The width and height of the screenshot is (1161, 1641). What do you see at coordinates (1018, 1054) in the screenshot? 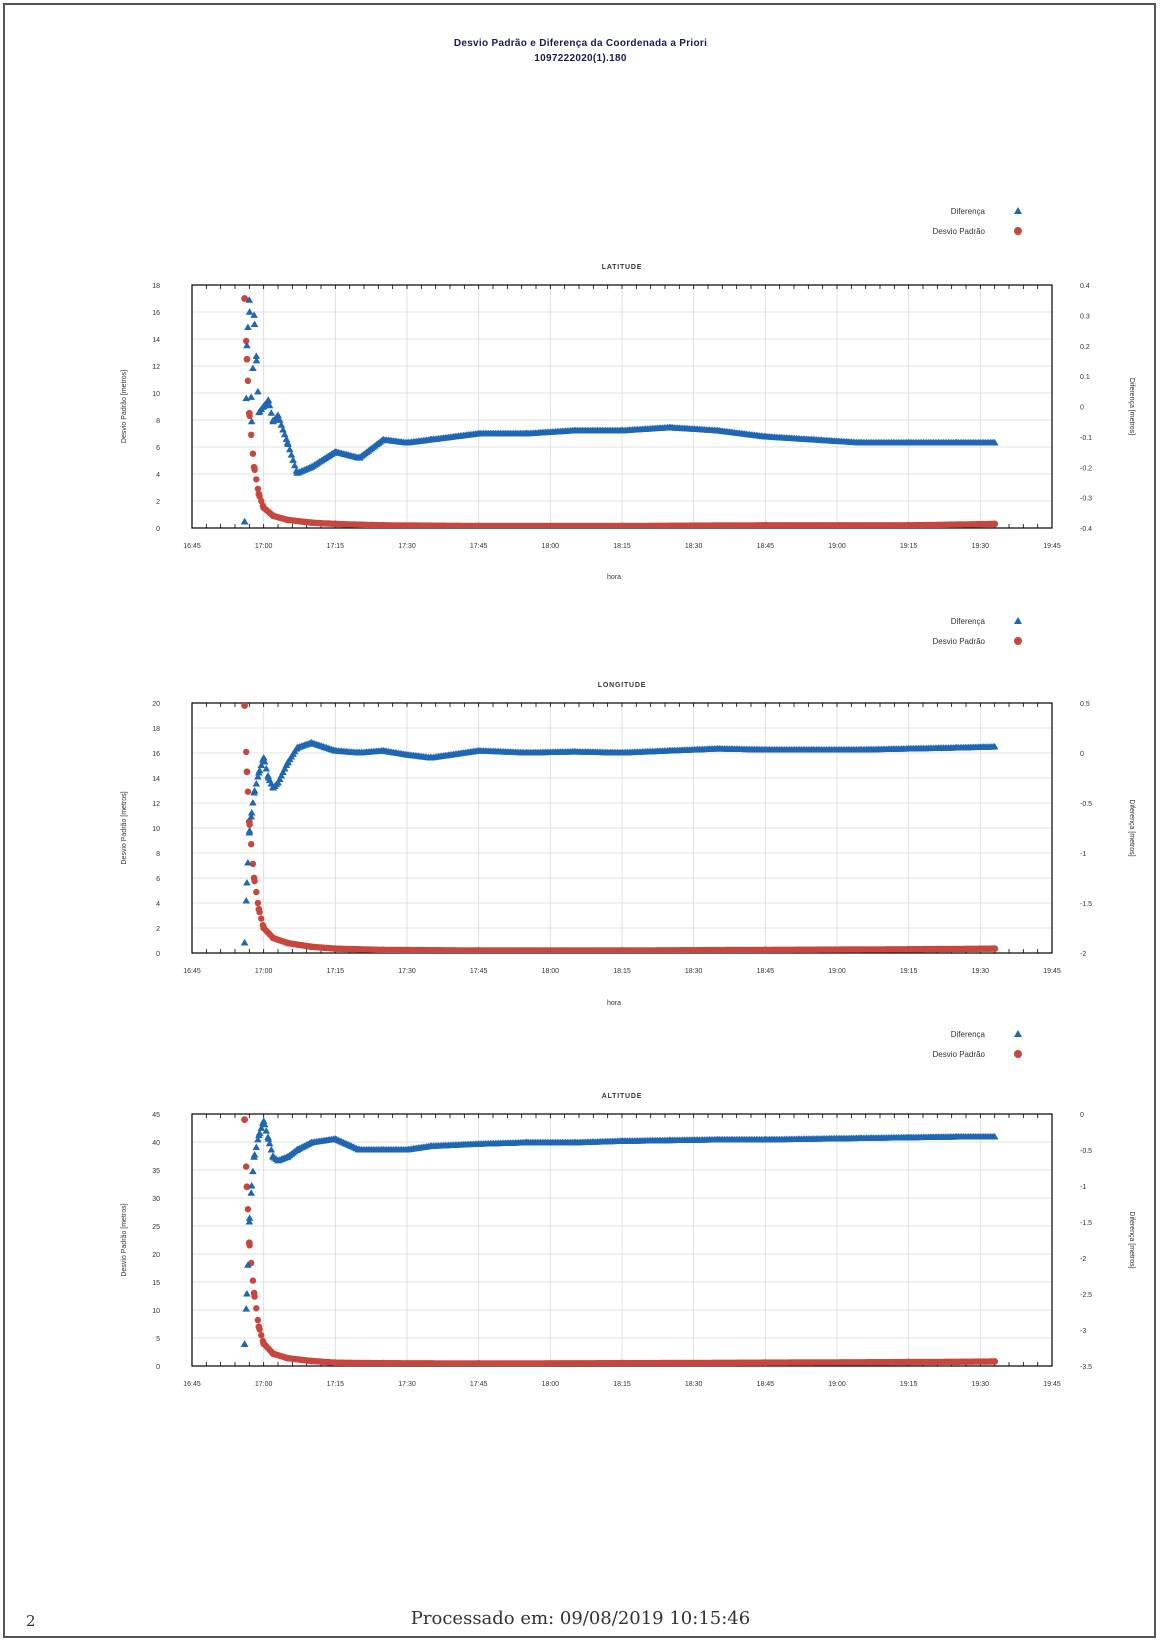
I see `legend-marker-desvio` at bounding box center [1018, 1054].